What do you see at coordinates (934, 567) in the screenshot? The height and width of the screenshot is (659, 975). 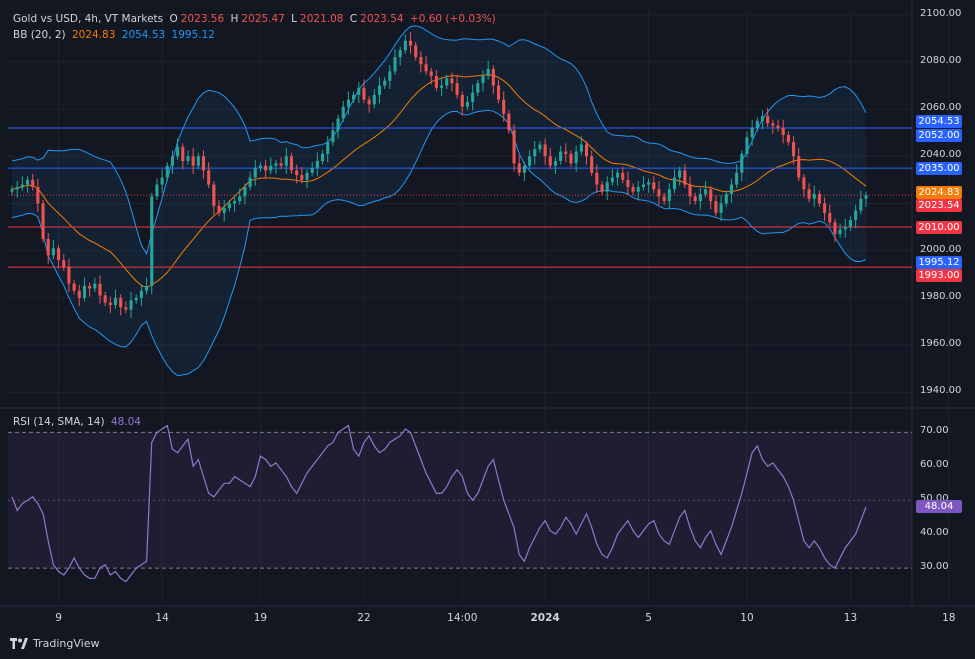 I see `rsi-tick-label: 30.00` at bounding box center [934, 567].